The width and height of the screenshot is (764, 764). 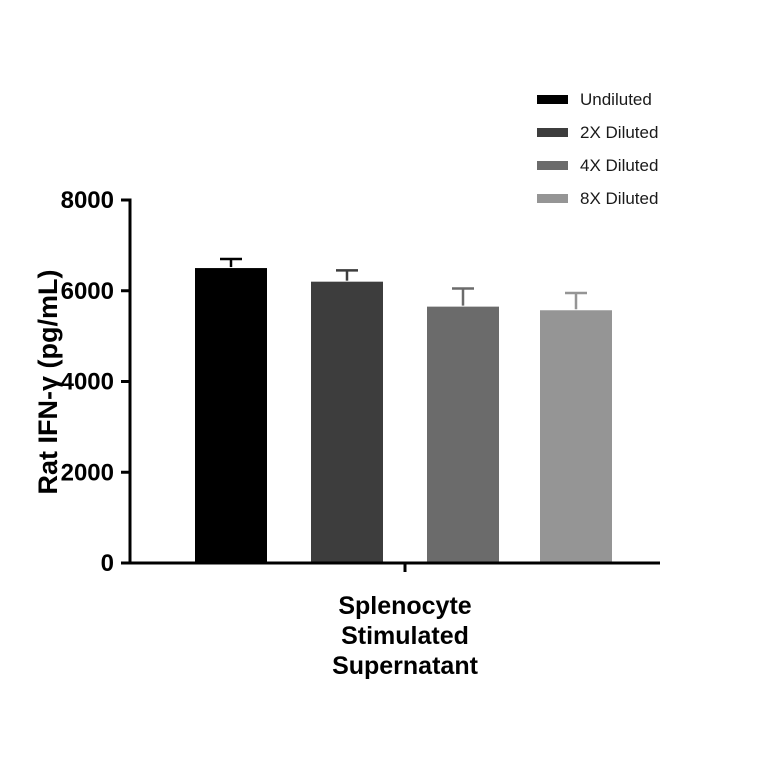 What do you see at coordinates (87, 382) in the screenshot?
I see `y-tick-label: 4000` at bounding box center [87, 382].